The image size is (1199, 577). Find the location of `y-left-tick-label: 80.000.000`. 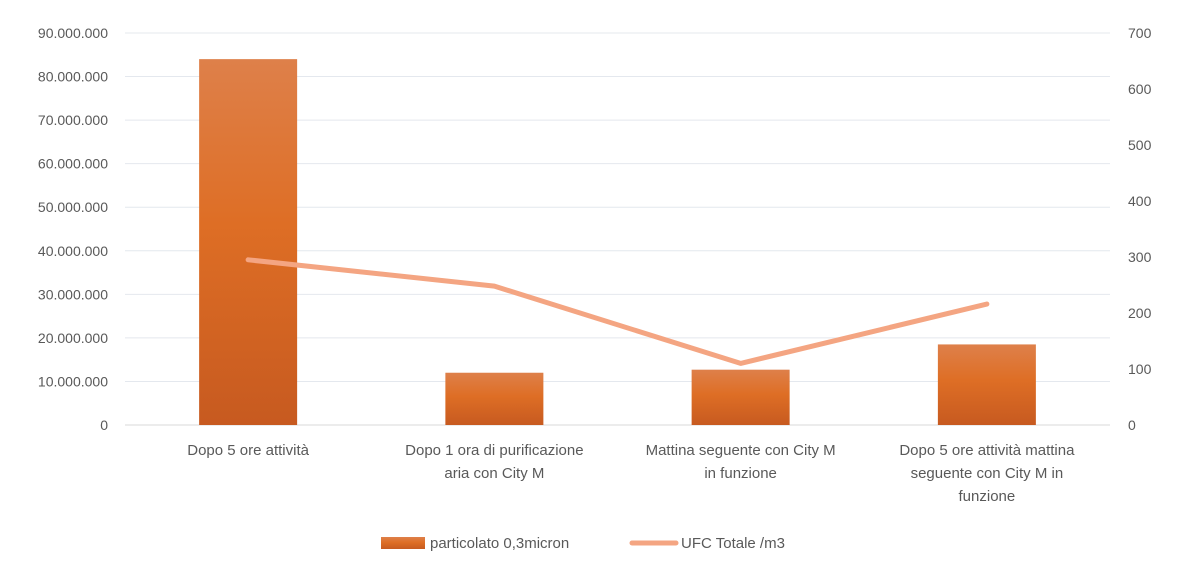

y-left-tick-label: 80.000.000 is located at coordinates (73, 77).